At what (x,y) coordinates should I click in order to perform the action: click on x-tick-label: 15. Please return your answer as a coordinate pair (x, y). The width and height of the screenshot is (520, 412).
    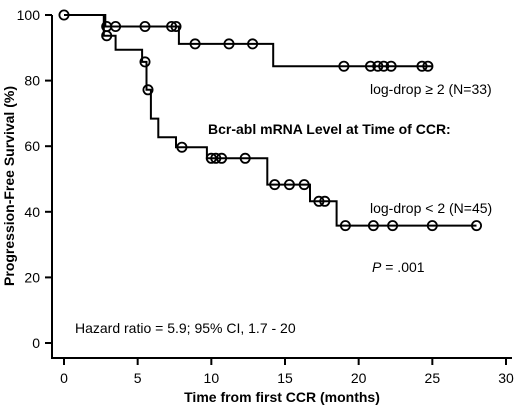
    Looking at the image, I should click on (285, 378).